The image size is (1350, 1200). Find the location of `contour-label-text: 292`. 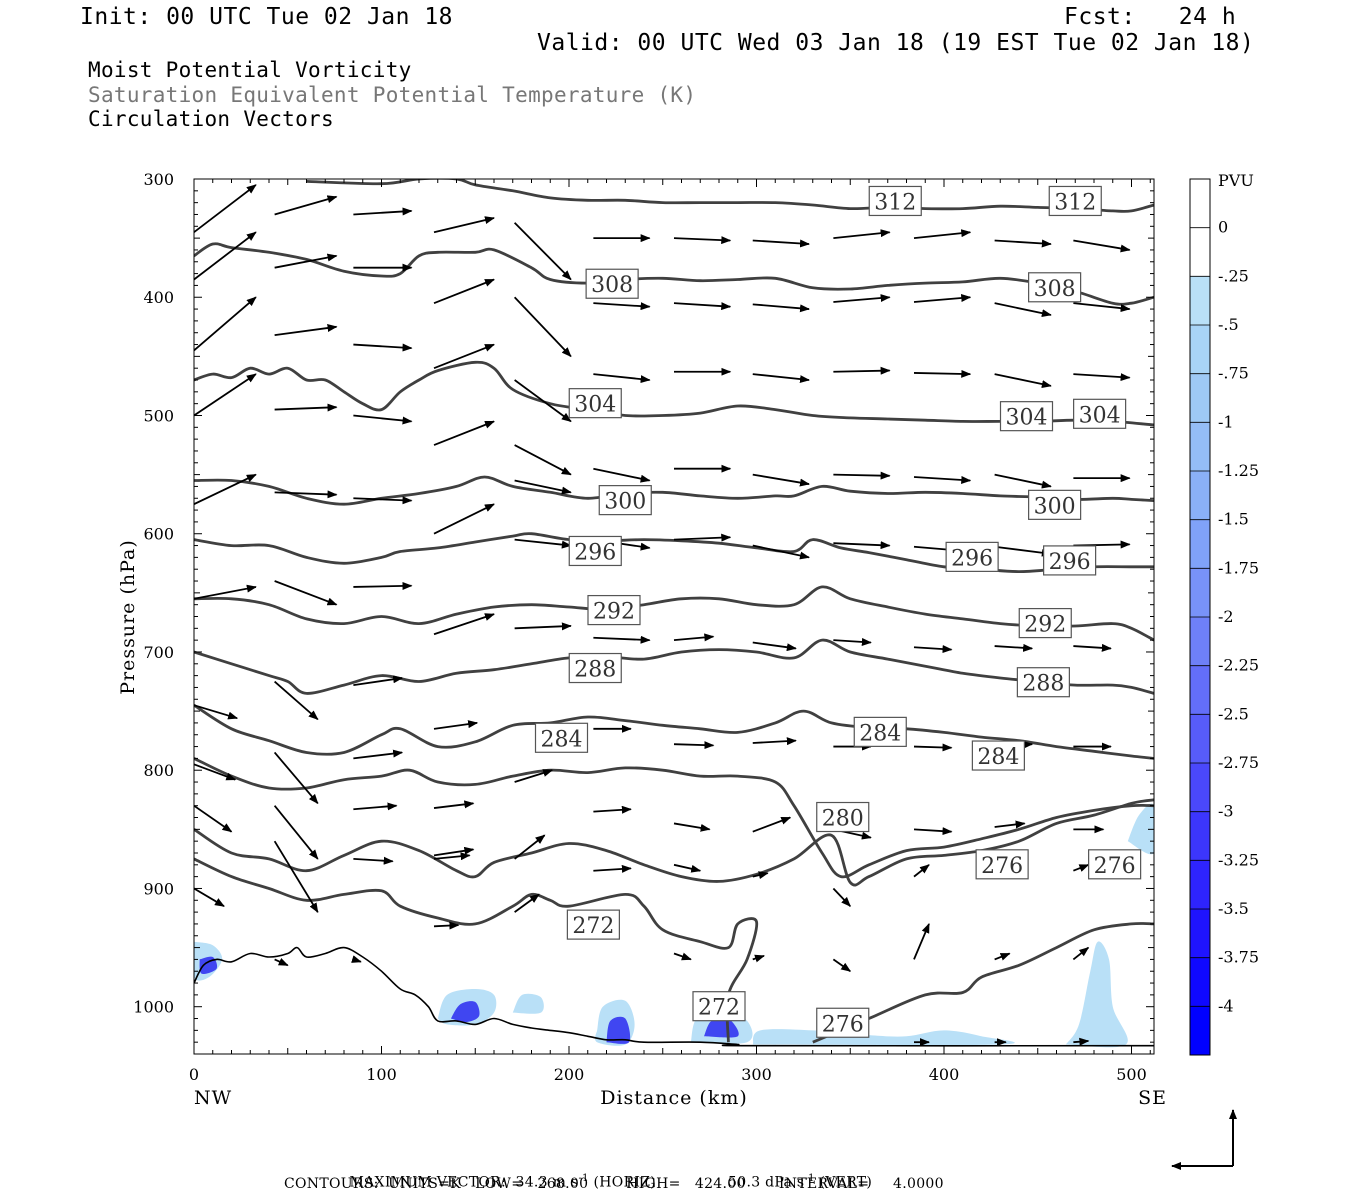

contour-label-text: 292 is located at coordinates (1045, 625).